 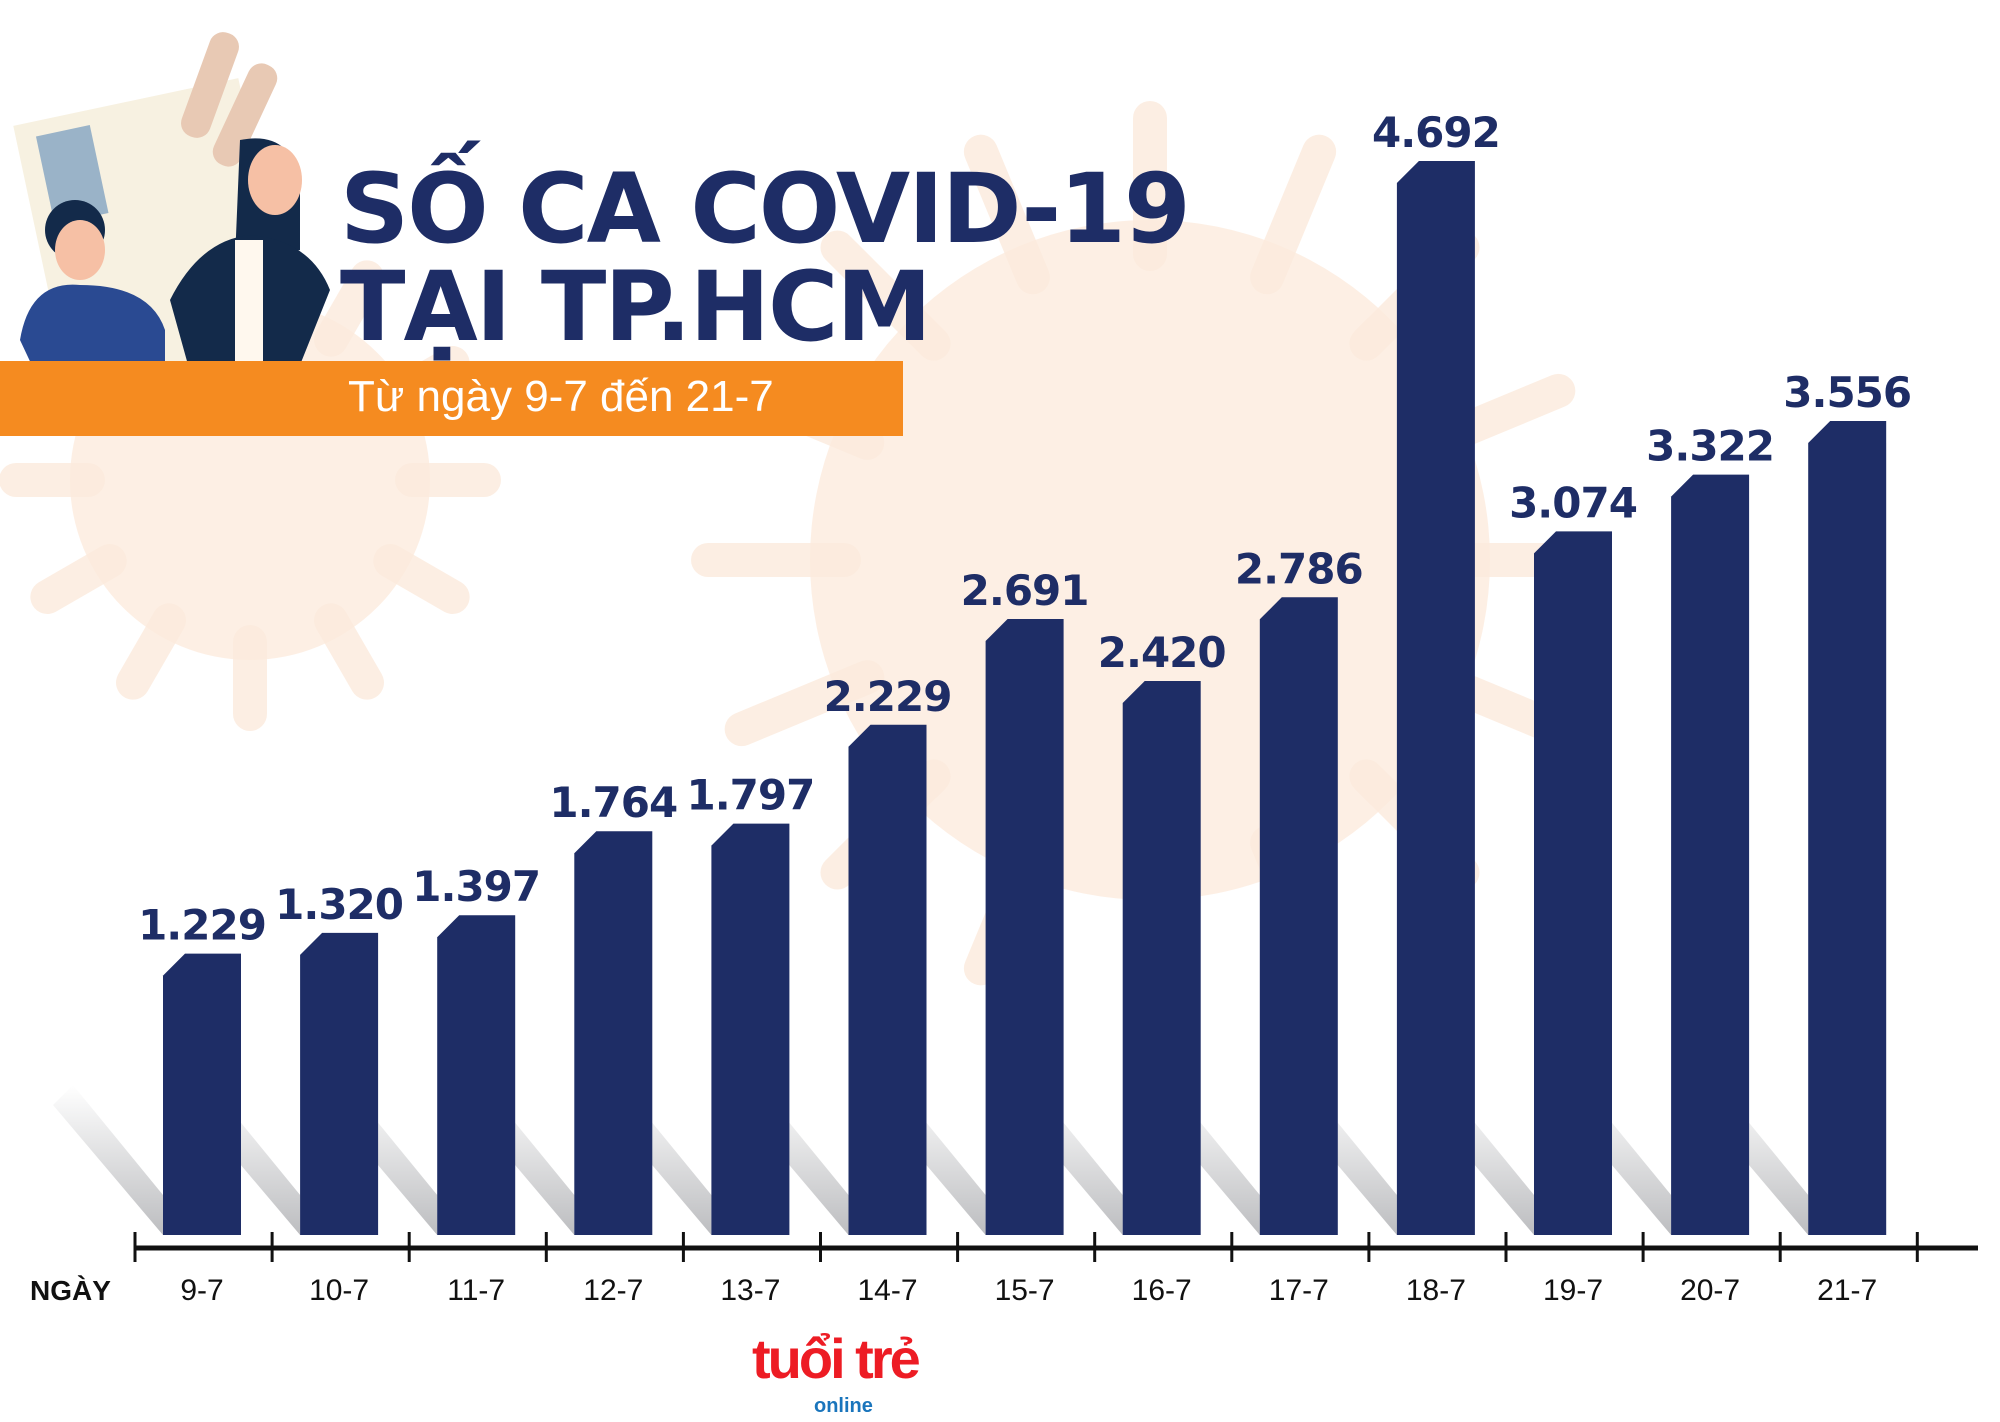 What do you see at coordinates (1162, 1290) in the screenshot?
I see `x-tick-label: 16-7` at bounding box center [1162, 1290].